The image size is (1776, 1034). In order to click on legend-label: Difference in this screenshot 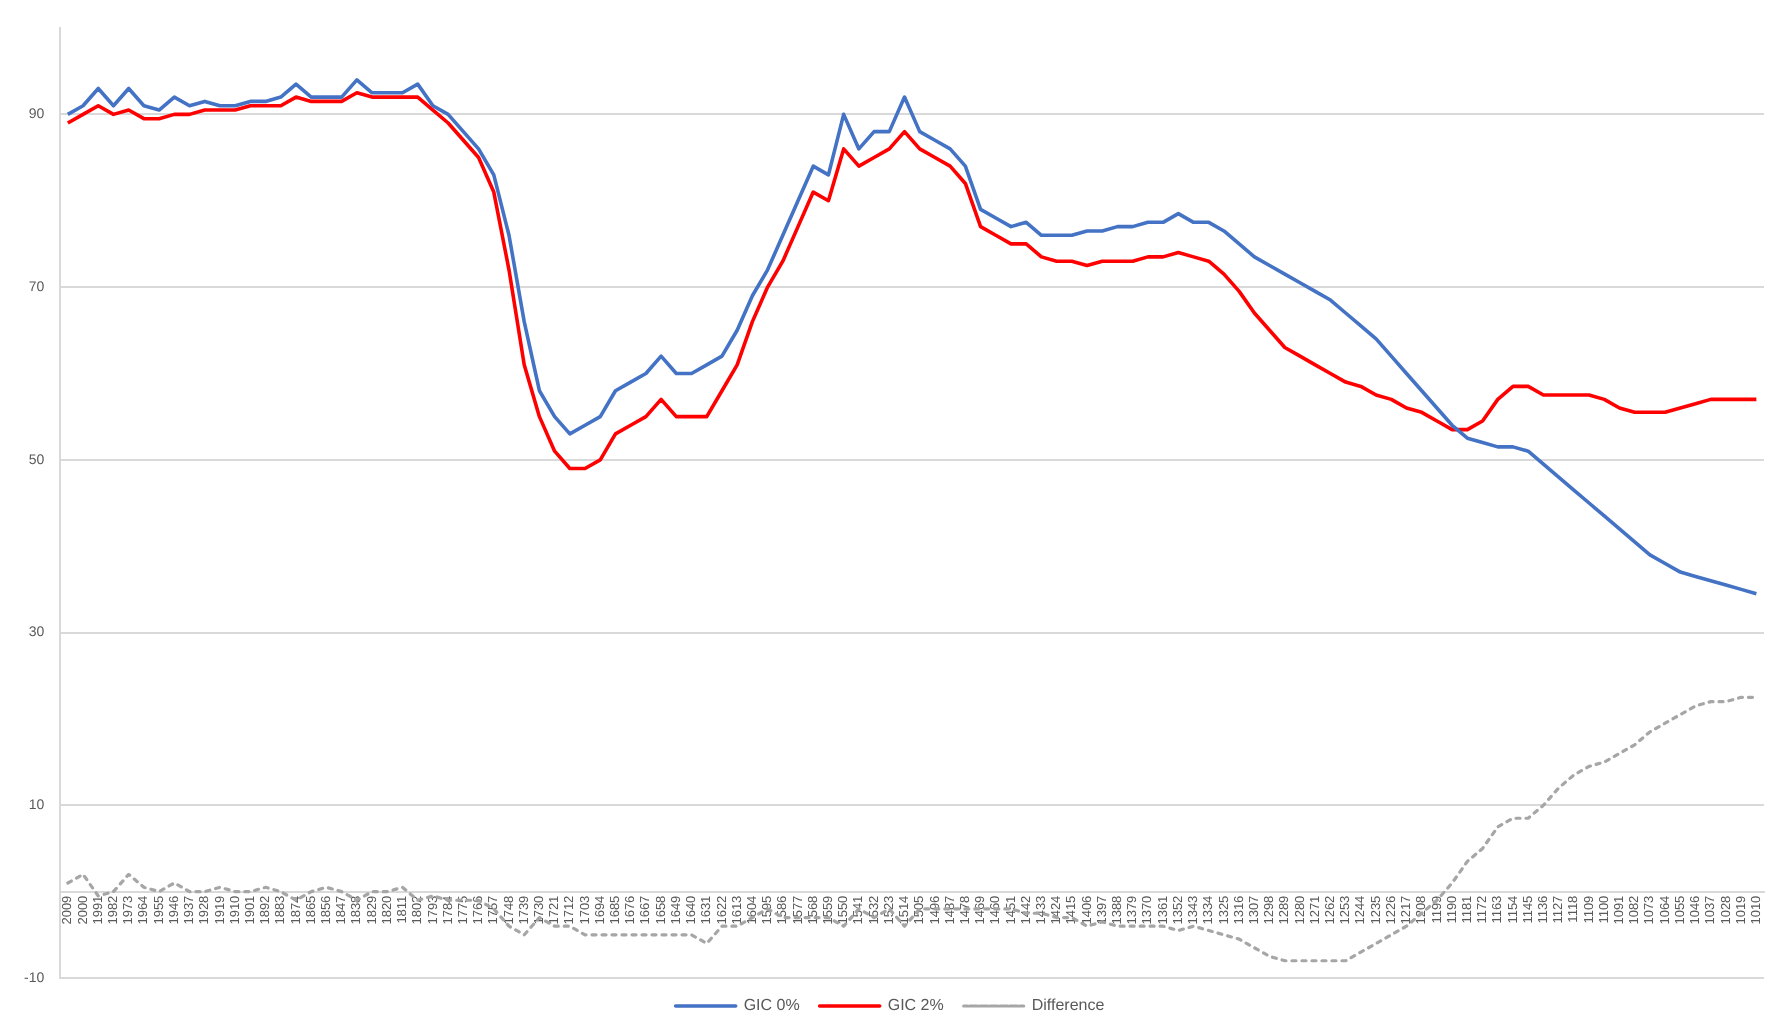, I will do `click(1068, 1005)`.